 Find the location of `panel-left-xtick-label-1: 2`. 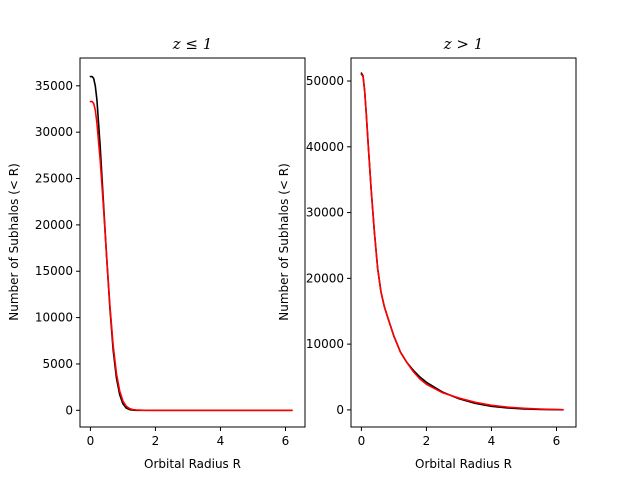

panel-left-xtick-label-1: 2 is located at coordinates (156, 441).